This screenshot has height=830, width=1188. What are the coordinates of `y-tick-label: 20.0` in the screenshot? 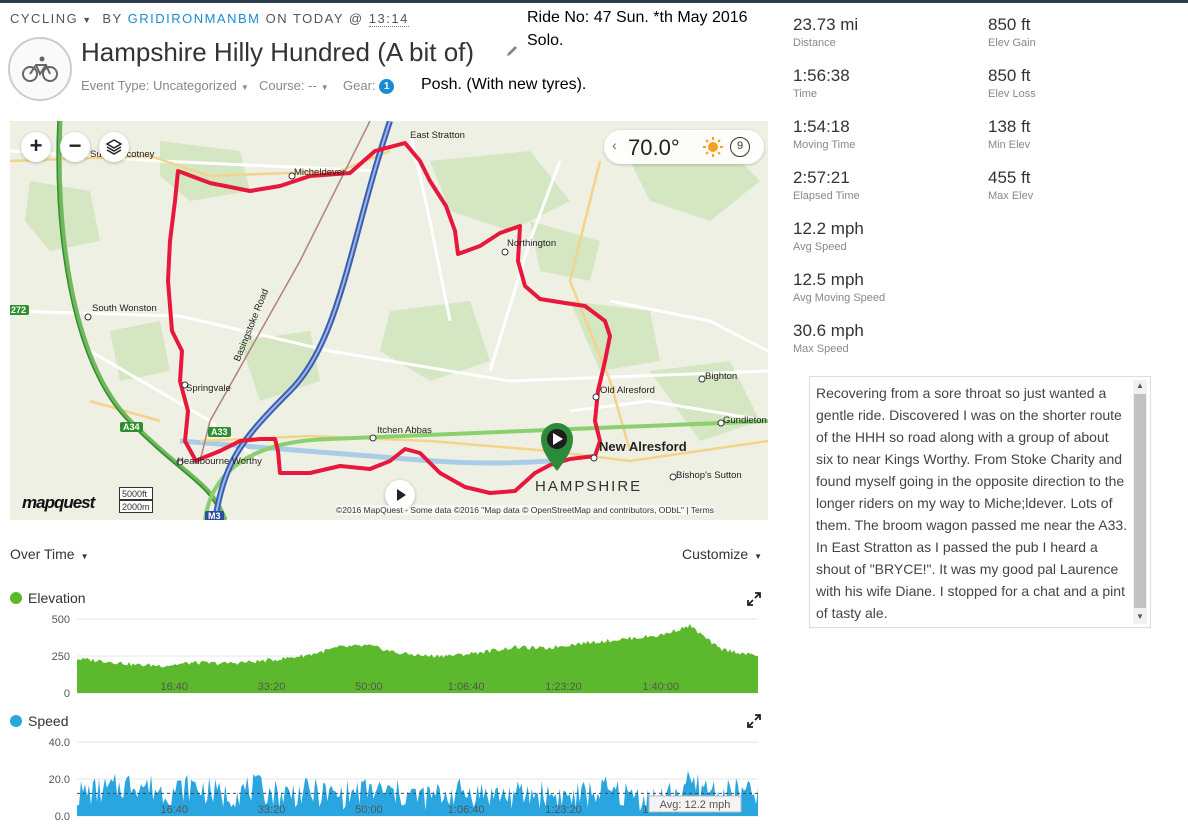 It's located at (59, 780).